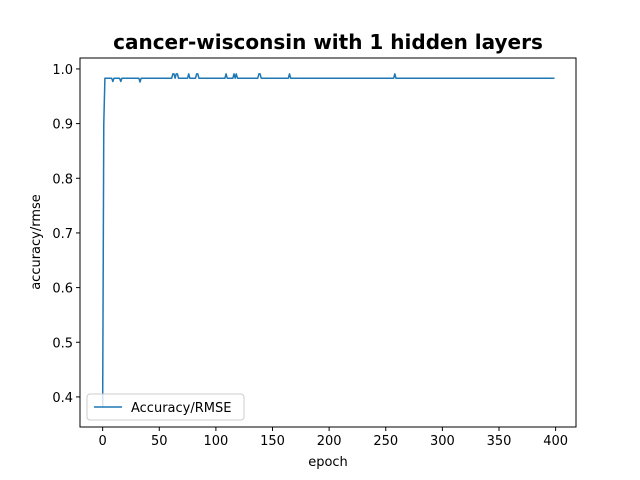 The image size is (640, 480). I want to click on legend: Accuracy/RMSE, so click(165, 407).